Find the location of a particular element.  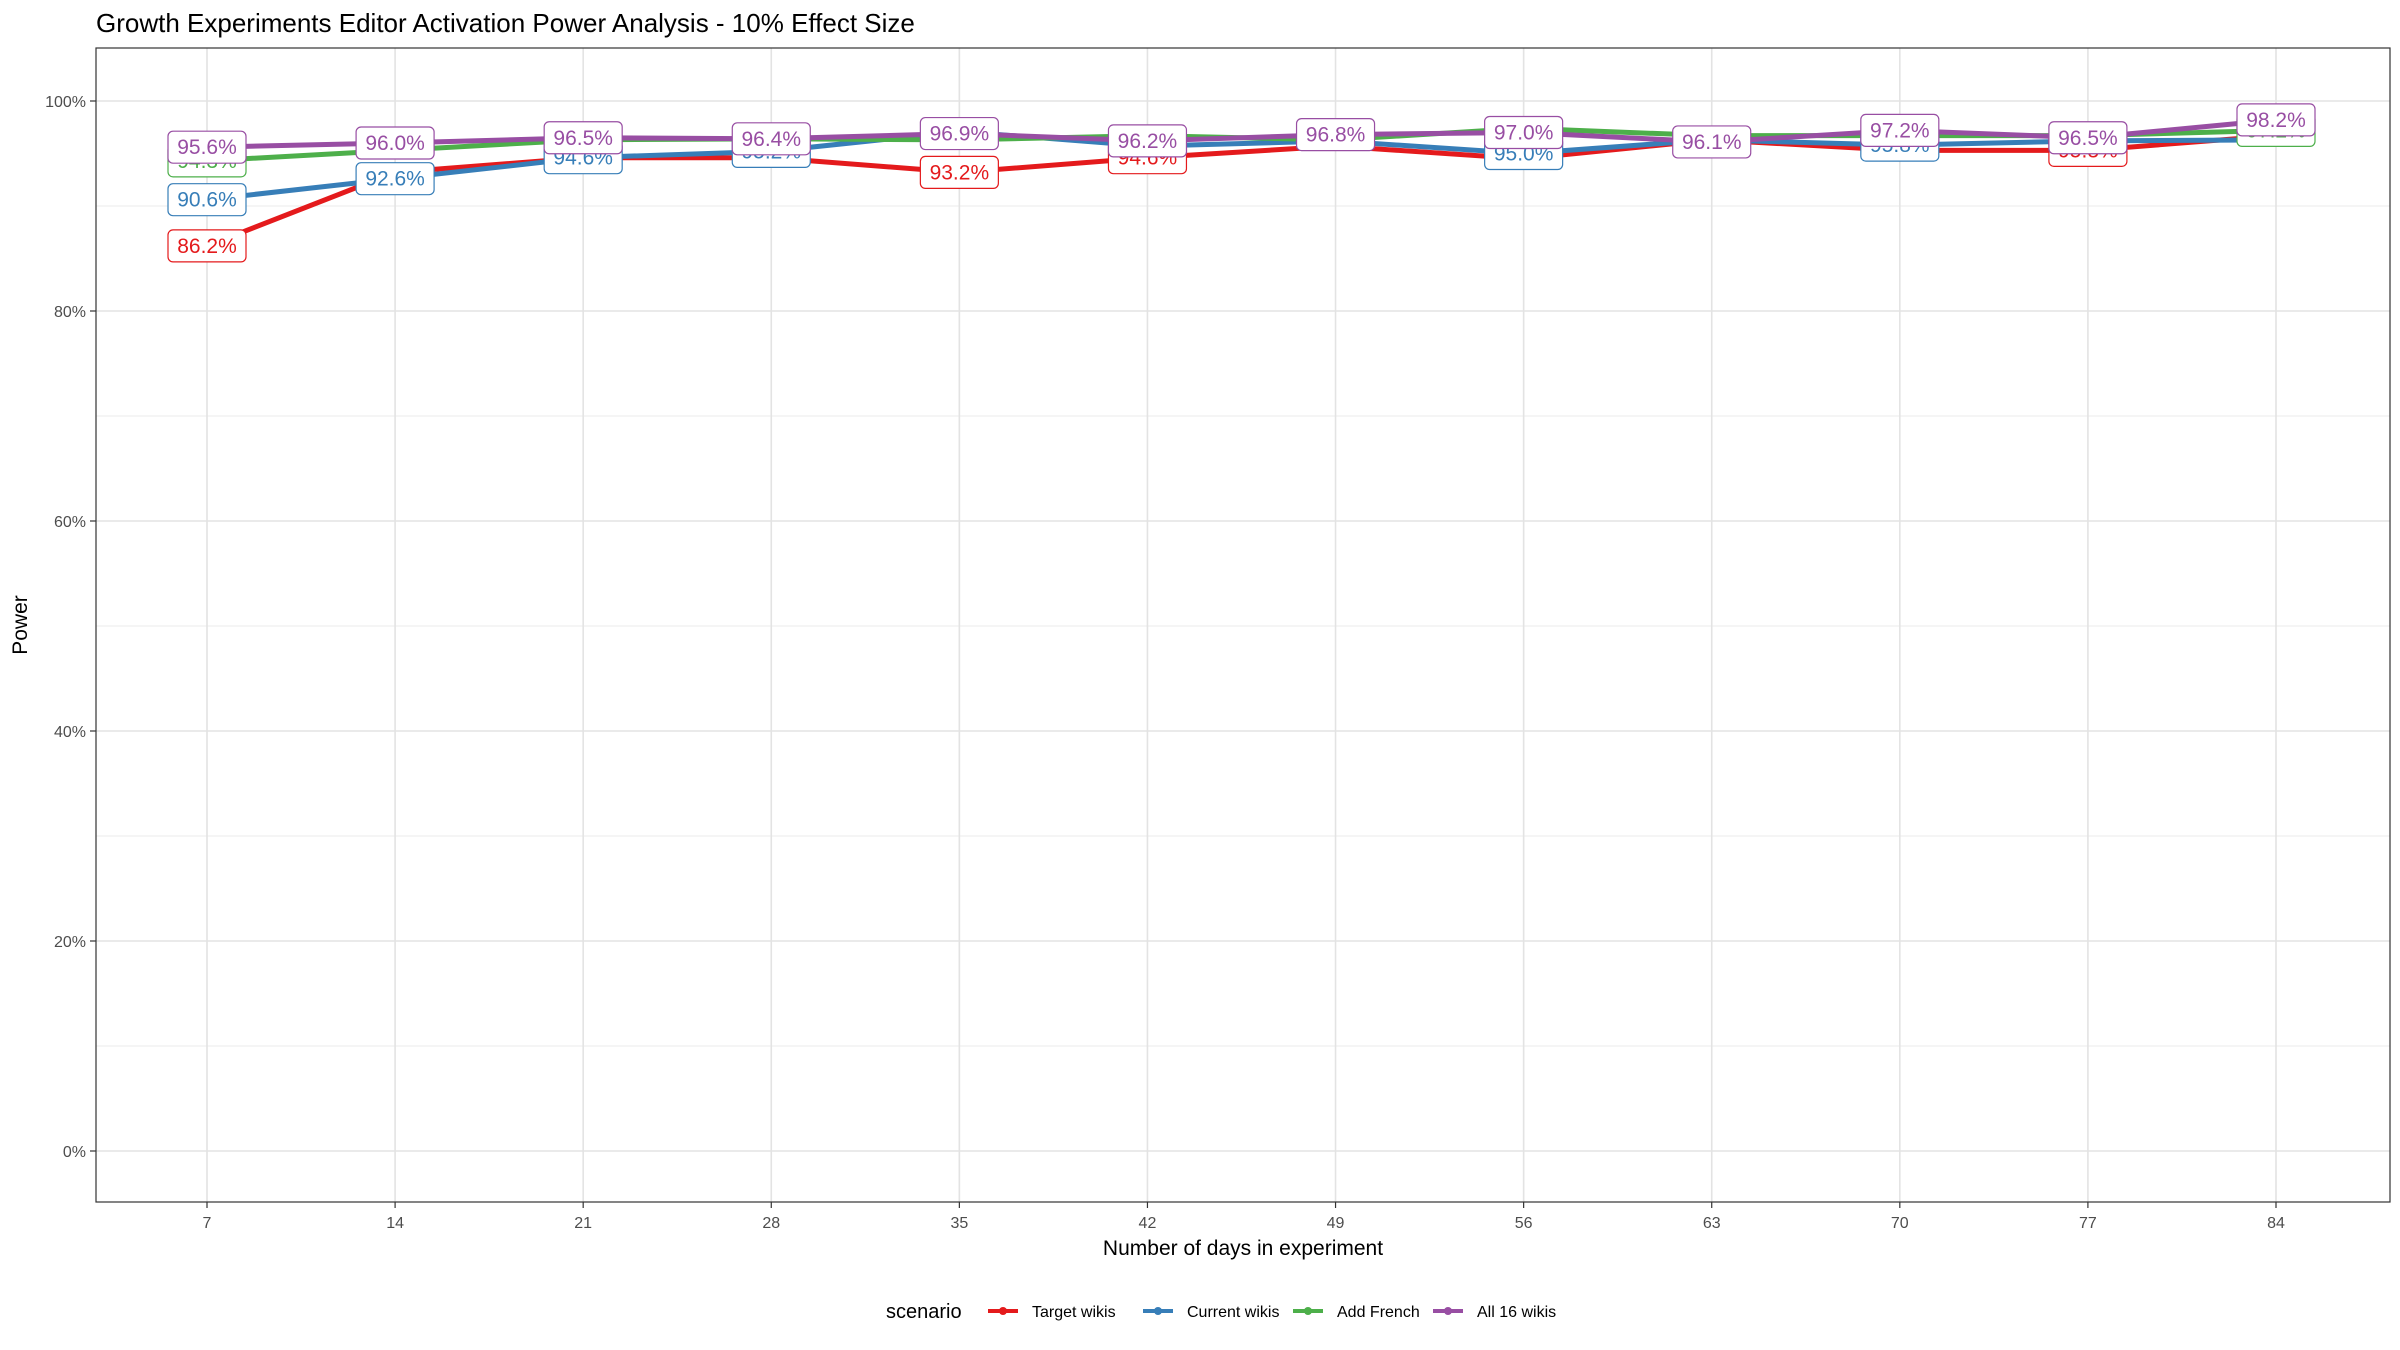

data-label: 96.4% is located at coordinates (771, 139).